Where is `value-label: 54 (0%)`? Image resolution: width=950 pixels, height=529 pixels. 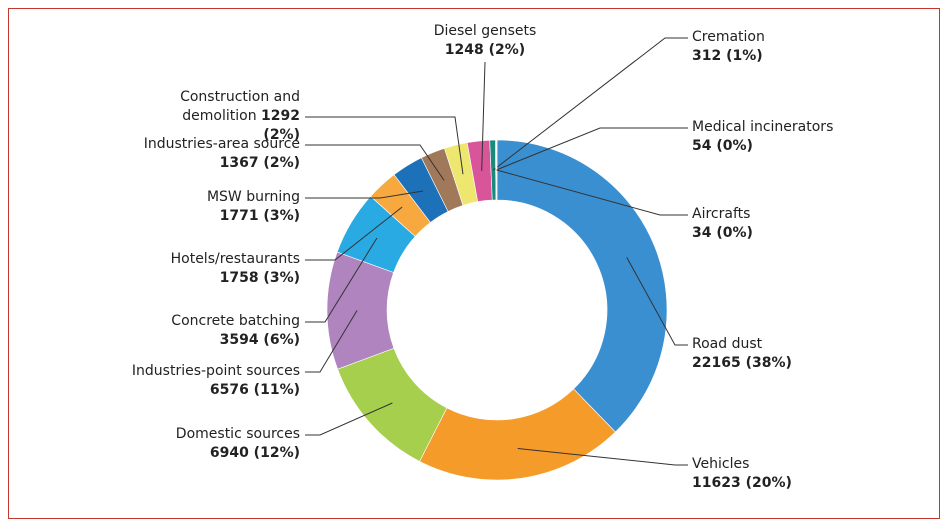
value-label: 54 (0%) is located at coordinates (722, 146).